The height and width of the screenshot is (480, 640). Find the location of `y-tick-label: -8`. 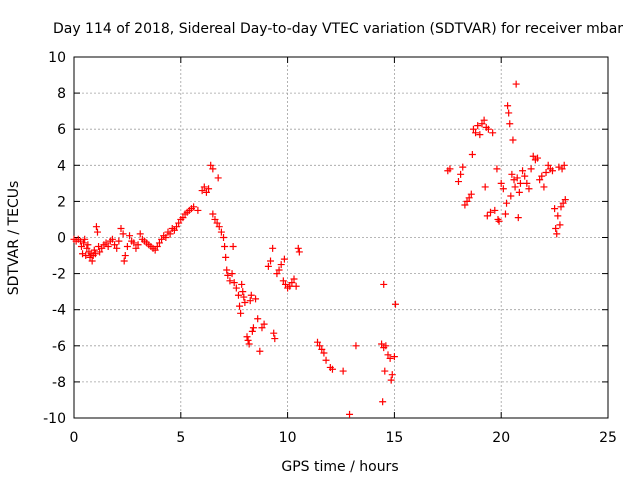

y-tick-label: -8 is located at coordinates (59, 383).